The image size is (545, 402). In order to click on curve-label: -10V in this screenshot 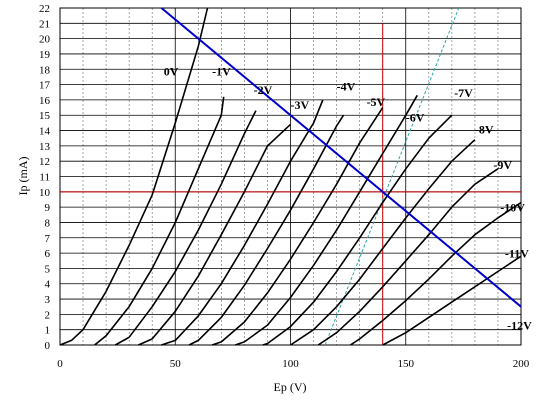, I will do `click(512, 208)`.